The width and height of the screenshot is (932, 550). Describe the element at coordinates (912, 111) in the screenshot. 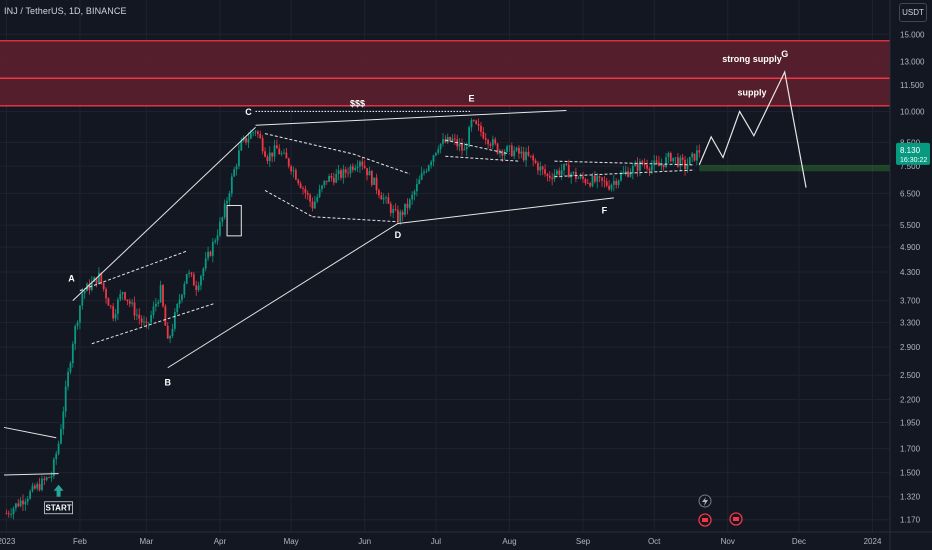

I see `price-label: 10.000` at that location.